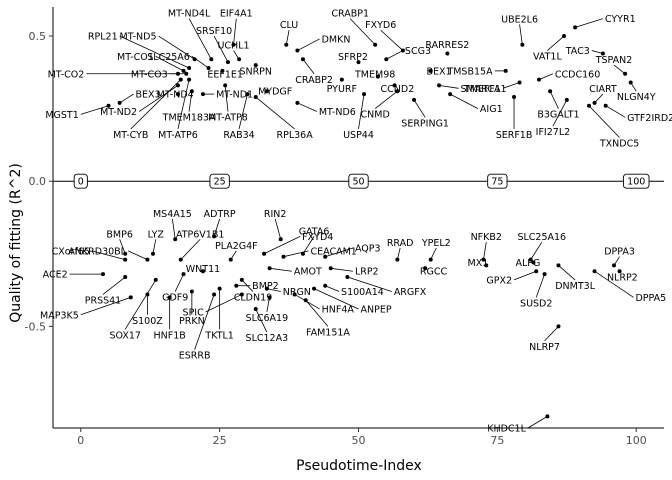  I want to click on y-axis: -0.5 0.0 0.5, so click(39, 181).